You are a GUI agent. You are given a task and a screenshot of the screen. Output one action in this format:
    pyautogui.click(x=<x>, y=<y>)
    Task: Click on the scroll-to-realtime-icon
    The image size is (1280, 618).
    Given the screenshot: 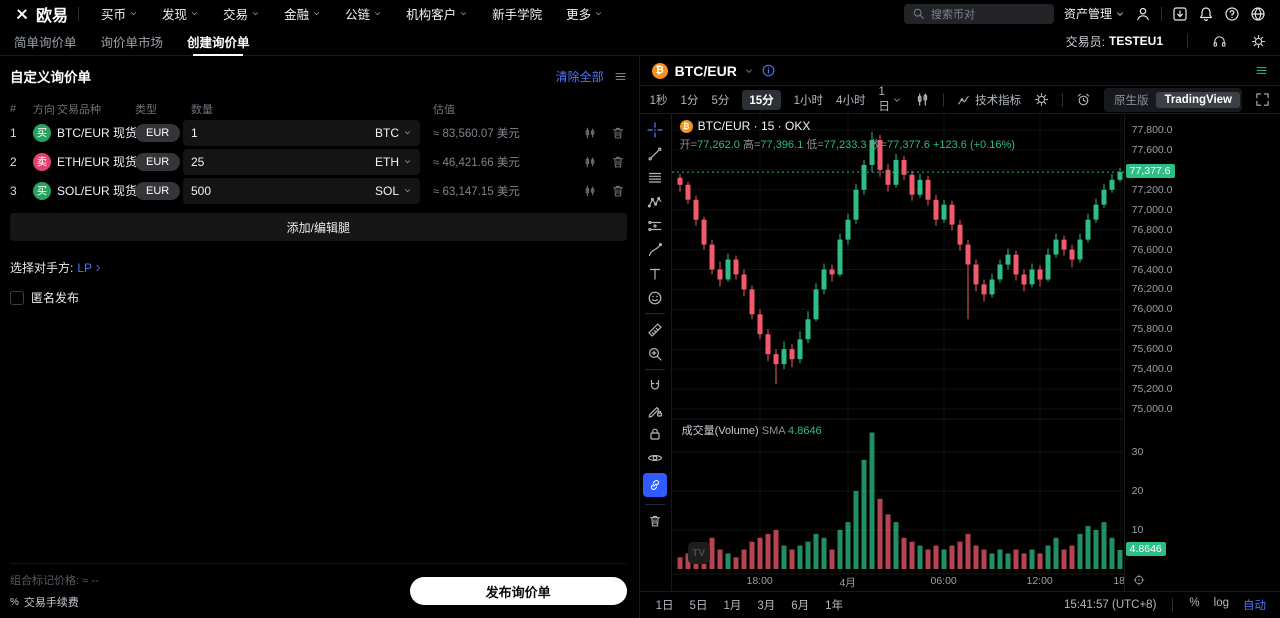 What is the action you would take?
    pyautogui.click(x=1139, y=580)
    